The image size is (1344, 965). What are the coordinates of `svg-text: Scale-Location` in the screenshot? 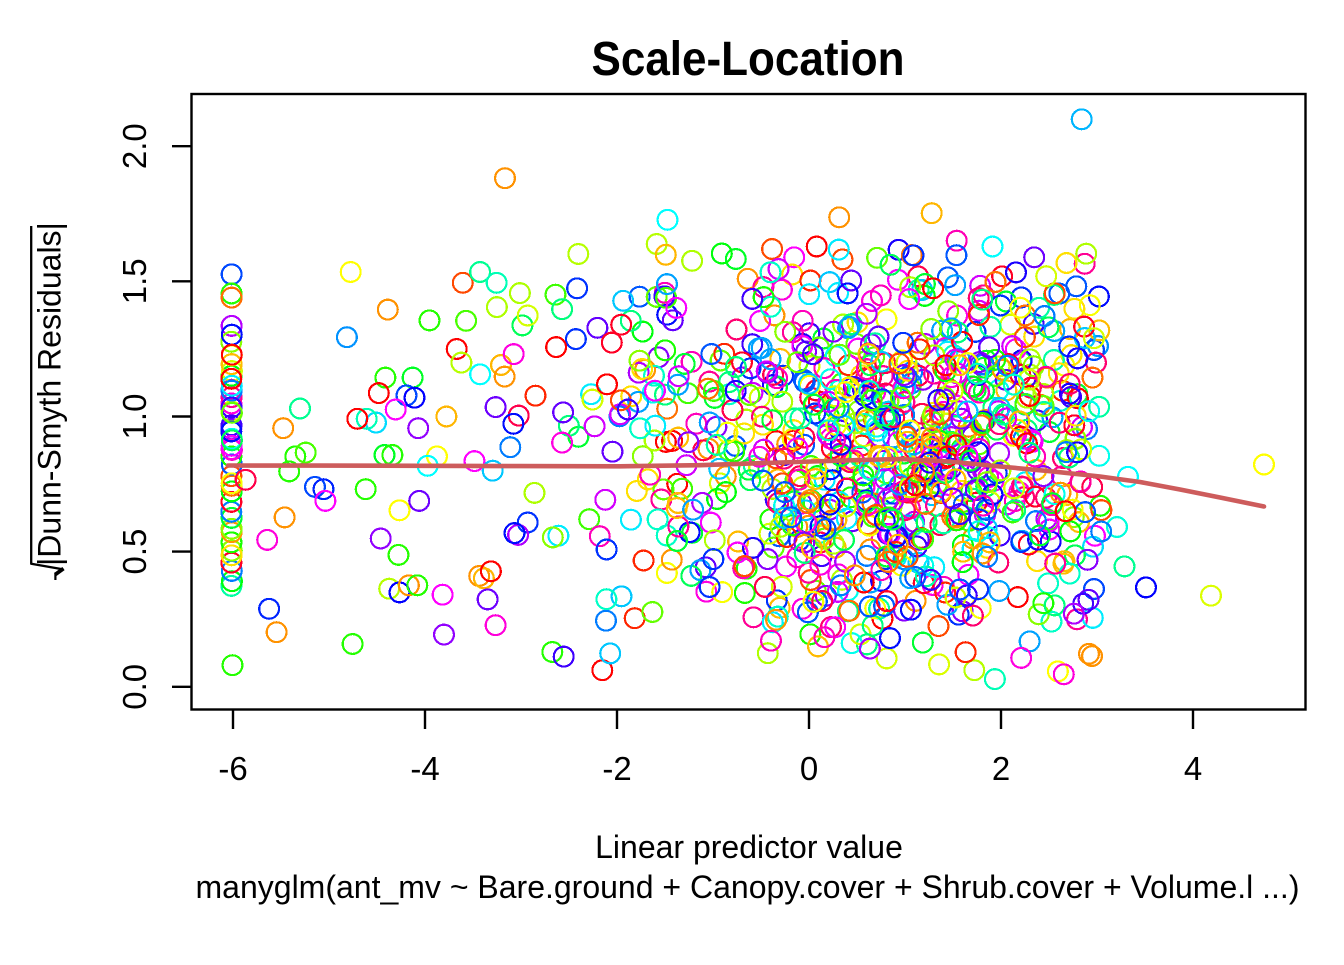 It's located at (748, 59).